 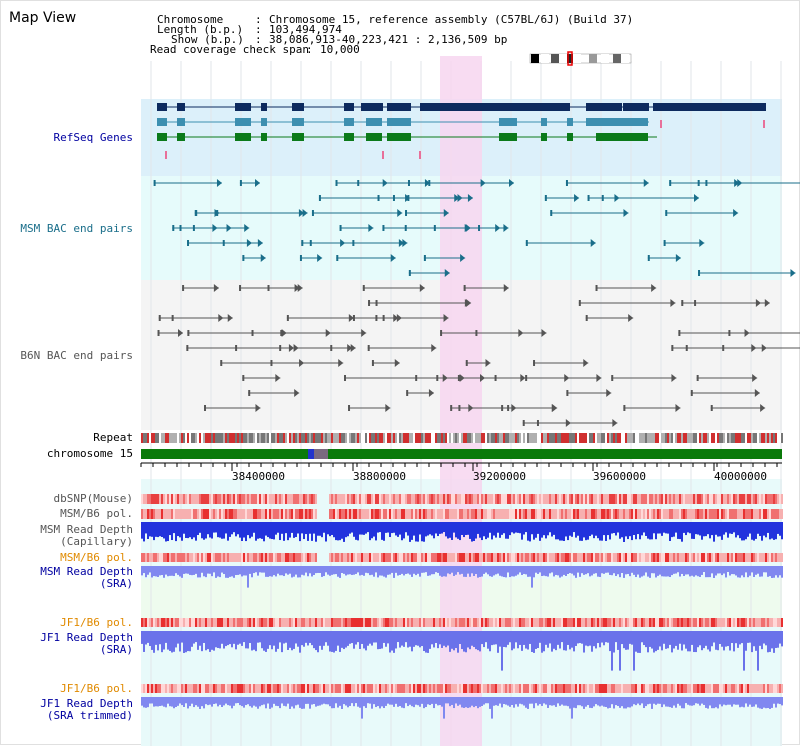 I want to click on dbsnp-label: dbSNP(Mouse), so click(x=93, y=498).